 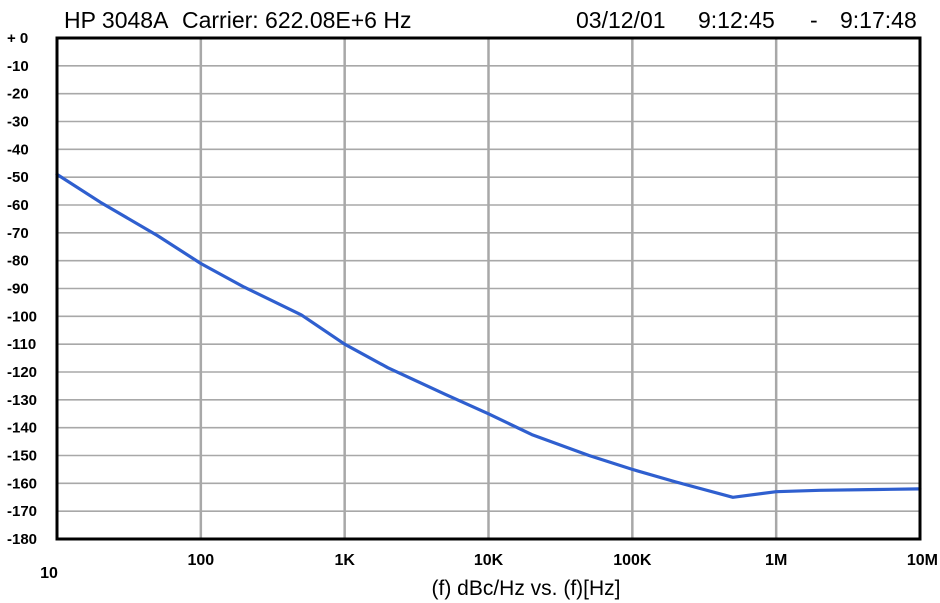 What do you see at coordinates (736, 20) in the screenshot?
I see `start-time-label: 9:12:45` at bounding box center [736, 20].